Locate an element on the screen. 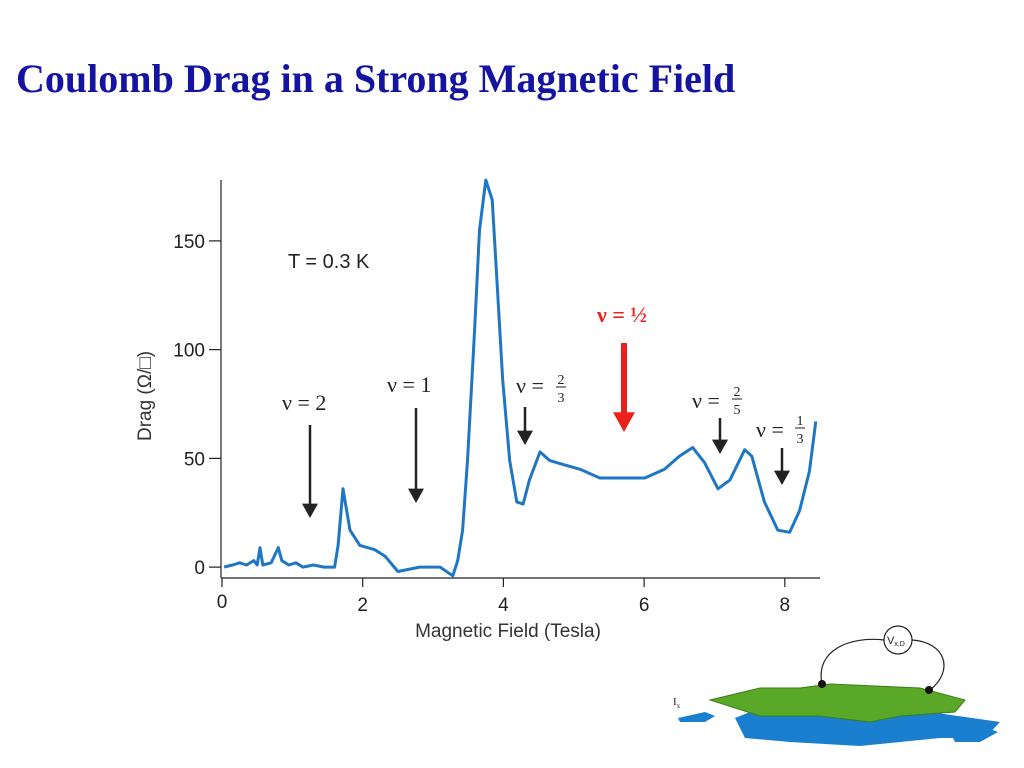  fraction-denominator: 5 is located at coordinates (737, 410).